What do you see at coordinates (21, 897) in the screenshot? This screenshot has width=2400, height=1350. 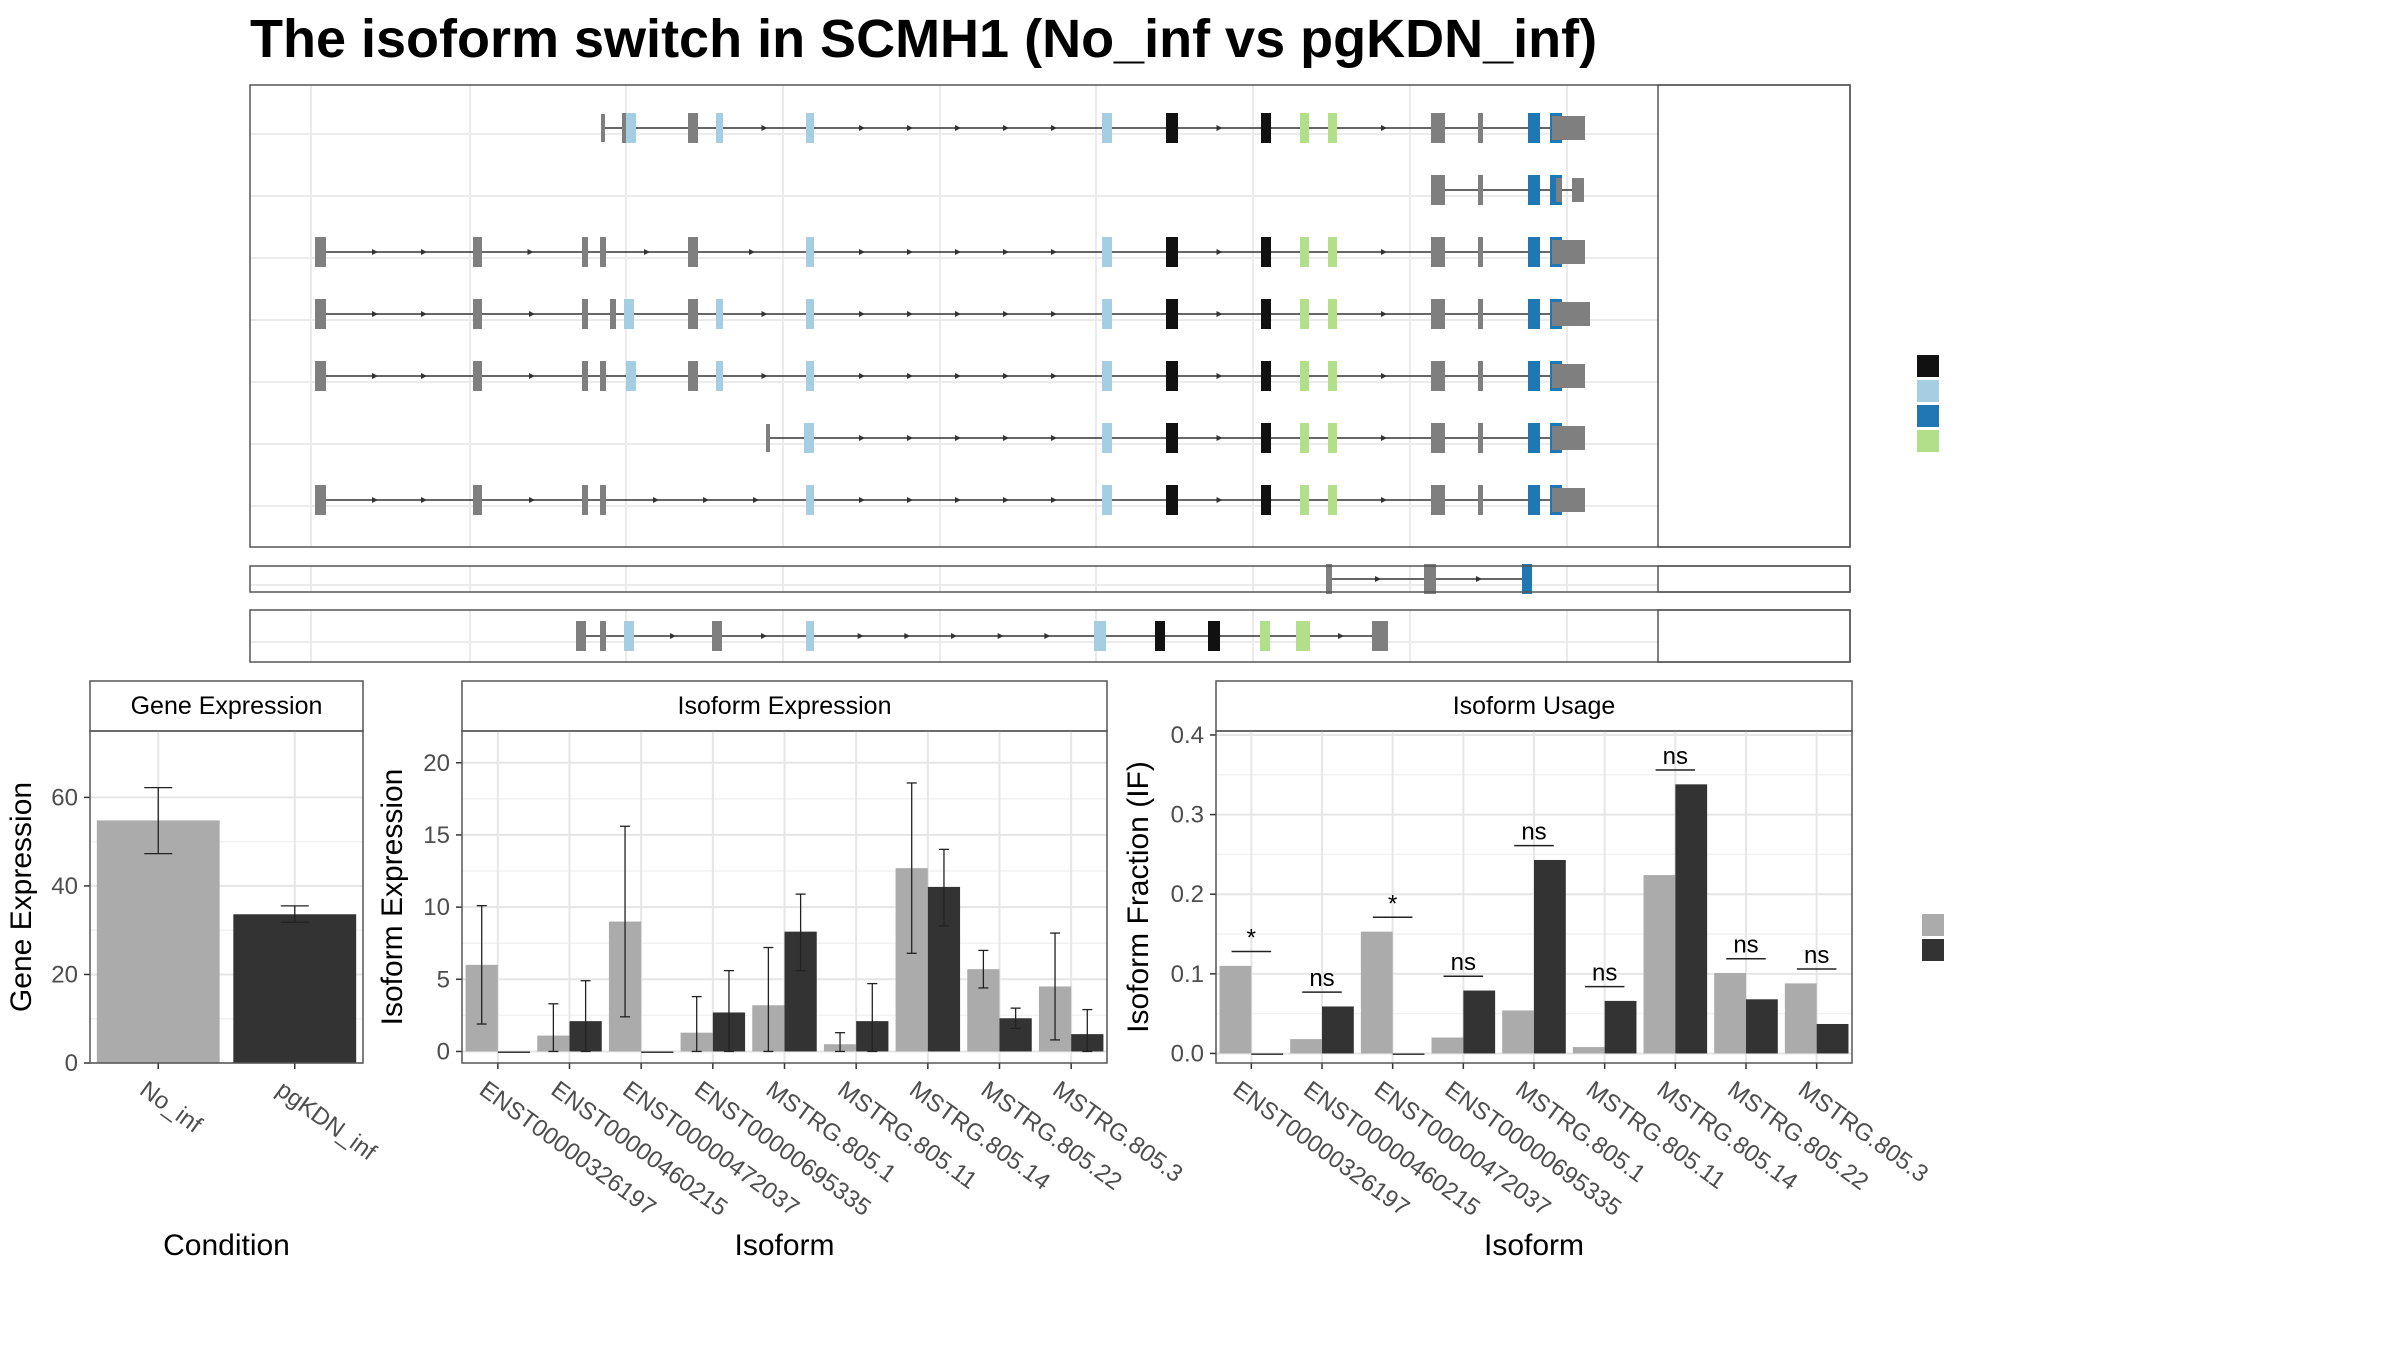 I see `y-axis-title: Gene Expression` at bounding box center [21, 897].